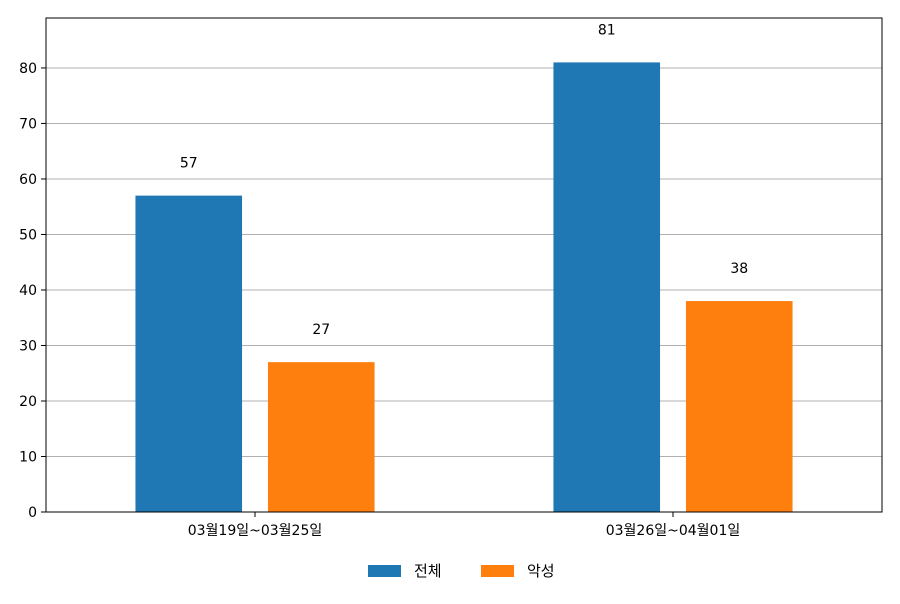 The width and height of the screenshot is (900, 604). I want to click on bar-value-label: 27, so click(321, 330).